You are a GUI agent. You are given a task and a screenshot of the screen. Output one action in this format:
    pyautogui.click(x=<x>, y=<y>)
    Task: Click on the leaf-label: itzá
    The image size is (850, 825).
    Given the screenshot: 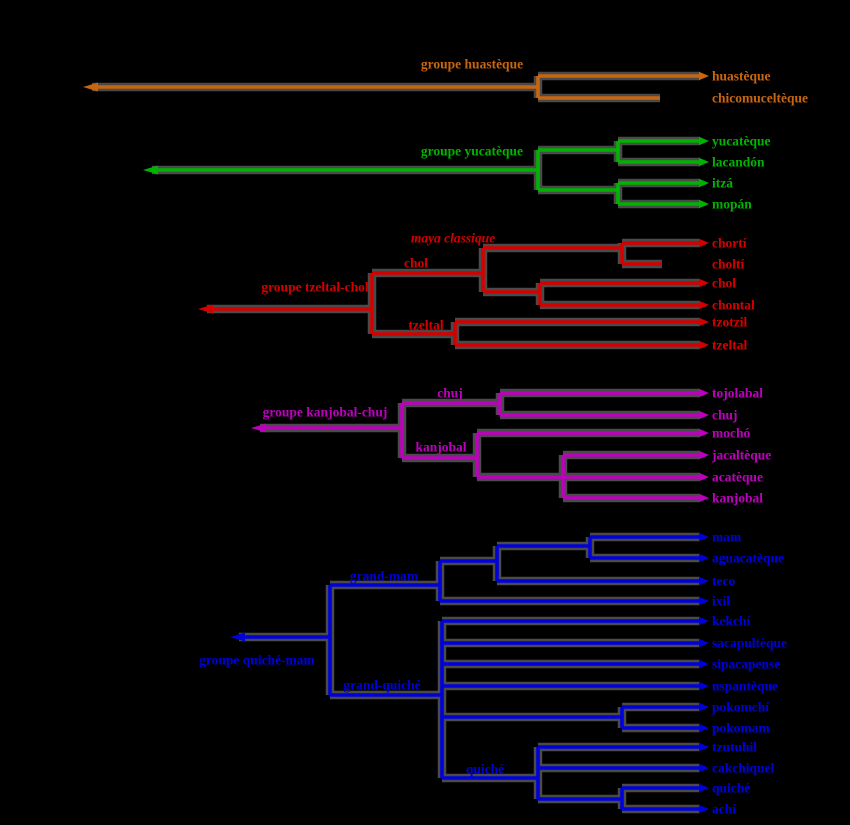 What is the action you would take?
    pyautogui.click(x=722, y=183)
    